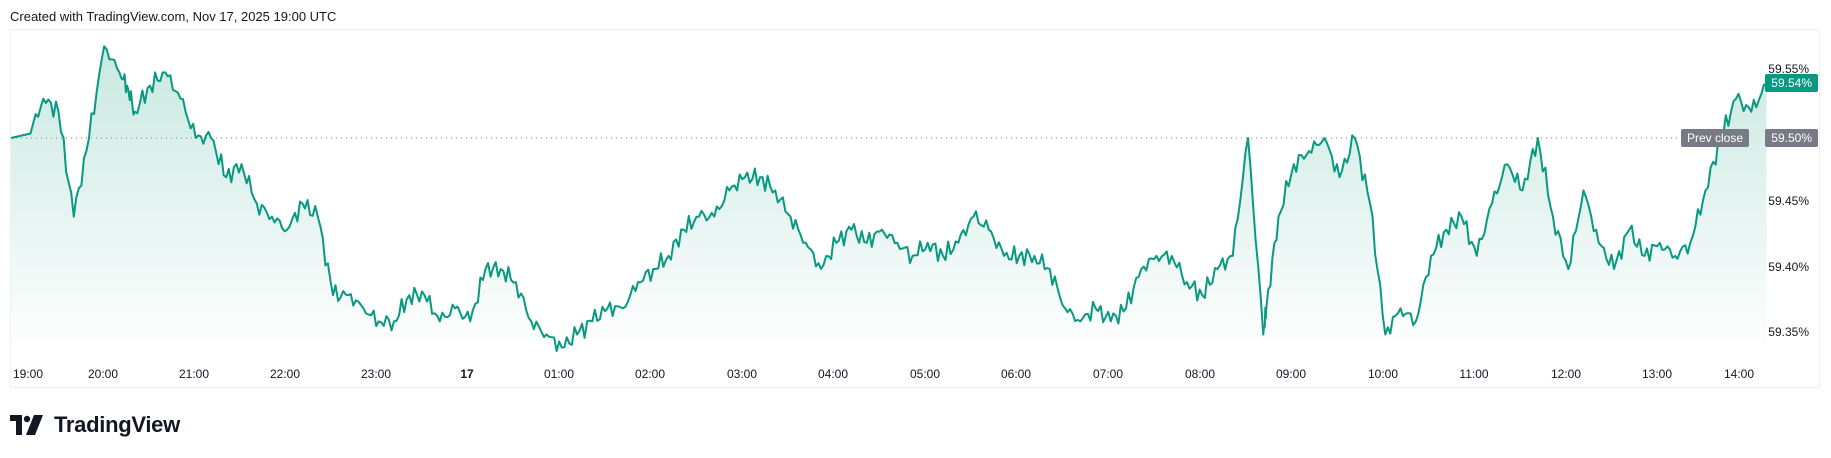 This screenshot has width=1831, height=458. What do you see at coordinates (285, 374) in the screenshot?
I see `time-tick: 22:00` at bounding box center [285, 374].